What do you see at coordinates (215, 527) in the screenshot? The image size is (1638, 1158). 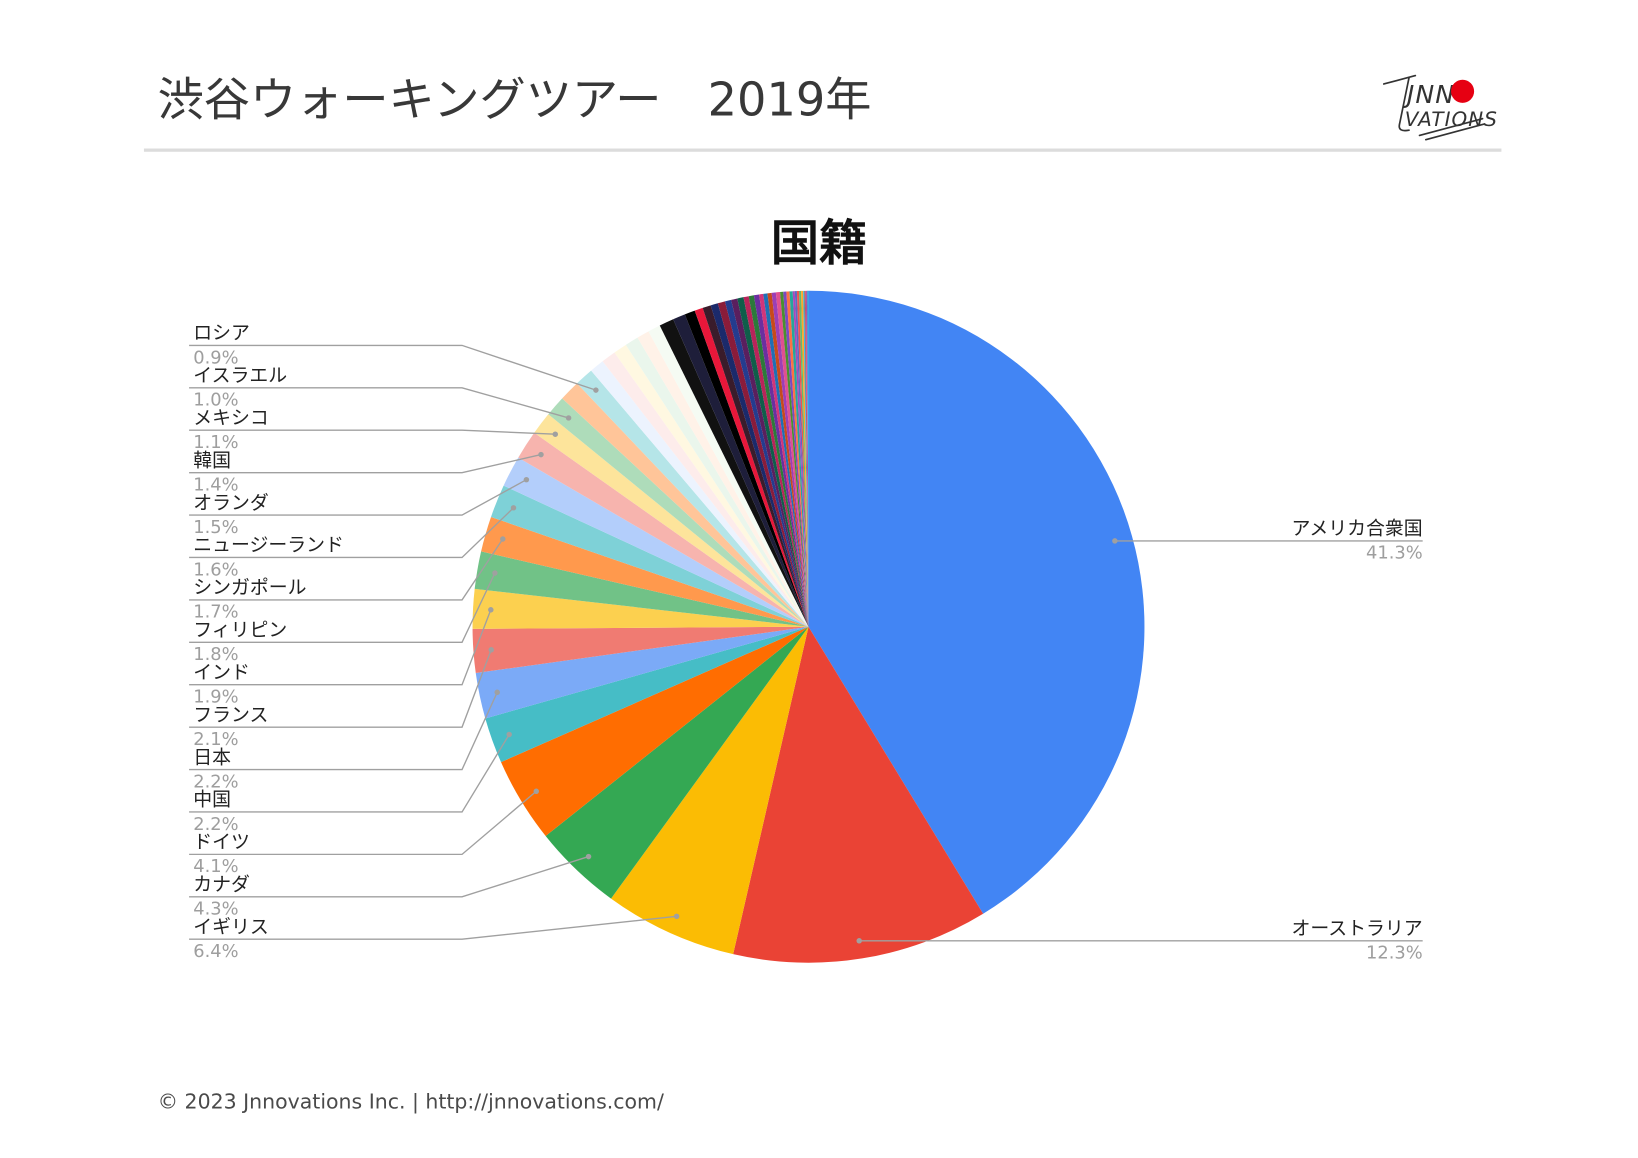 I see `slice-value-label: 1.5%` at bounding box center [215, 527].